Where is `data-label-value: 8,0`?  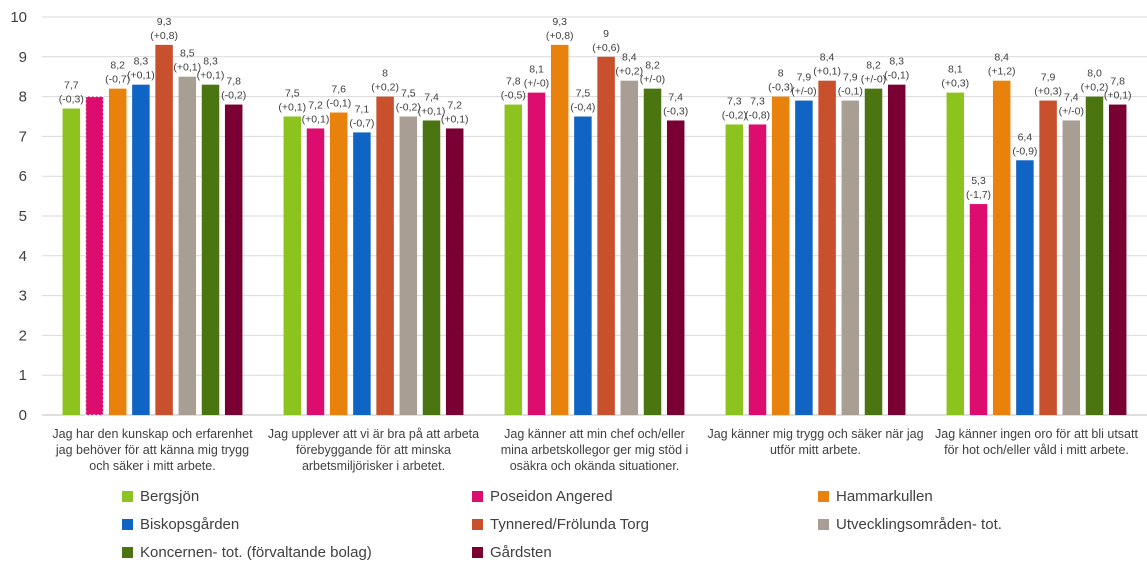 data-label-value: 8,0 is located at coordinates (1094, 74).